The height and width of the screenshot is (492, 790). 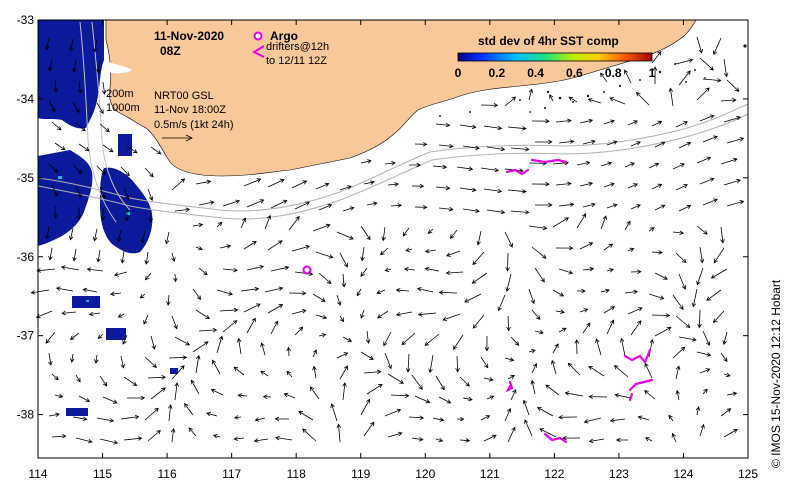 What do you see at coordinates (360, 474) in the screenshot?
I see `x-tick-label: 119` at bounding box center [360, 474].